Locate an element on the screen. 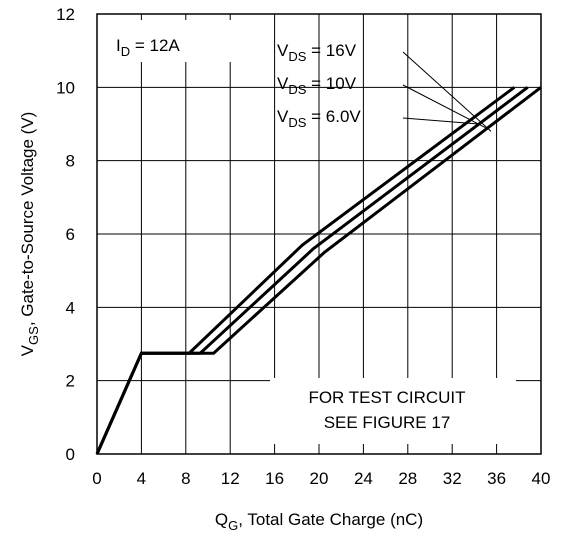 Image resolution: width=561 pixels, height=540 pixels. x-tick-label: 20 is located at coordinates (319, 478).